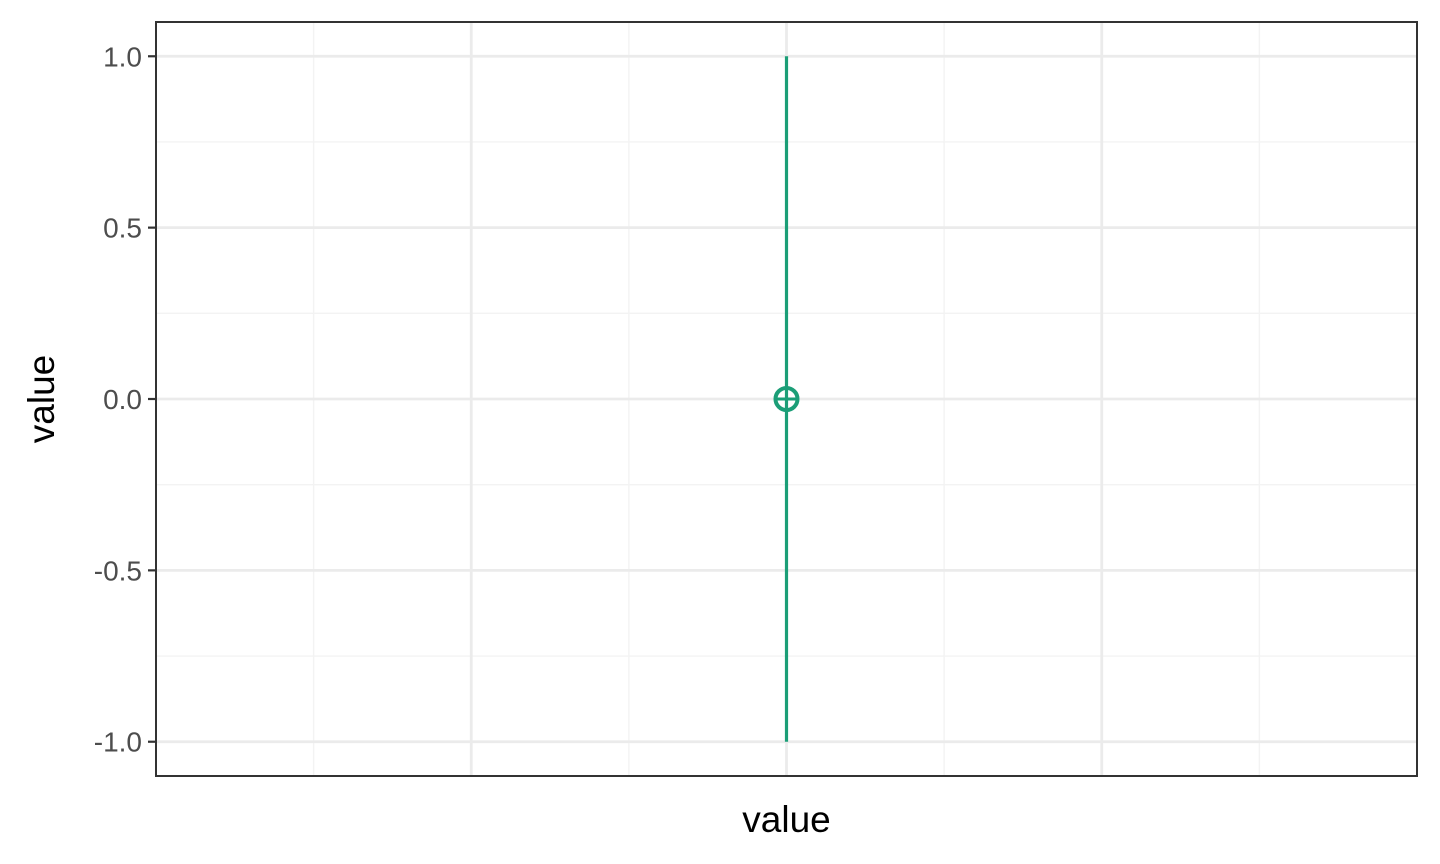  What do you see at coordinates (786, 819) in the screenshot?
I see `x-axis-title: value` at bounding box center [786, 819].